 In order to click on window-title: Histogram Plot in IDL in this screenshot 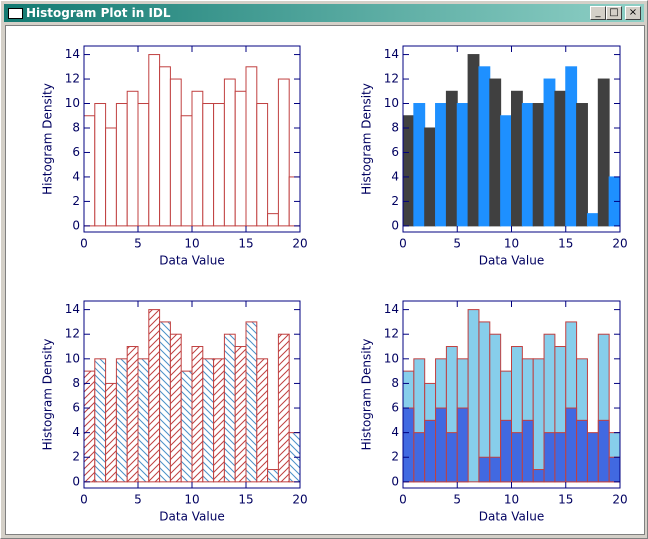, I will do `click(98, 13)`.